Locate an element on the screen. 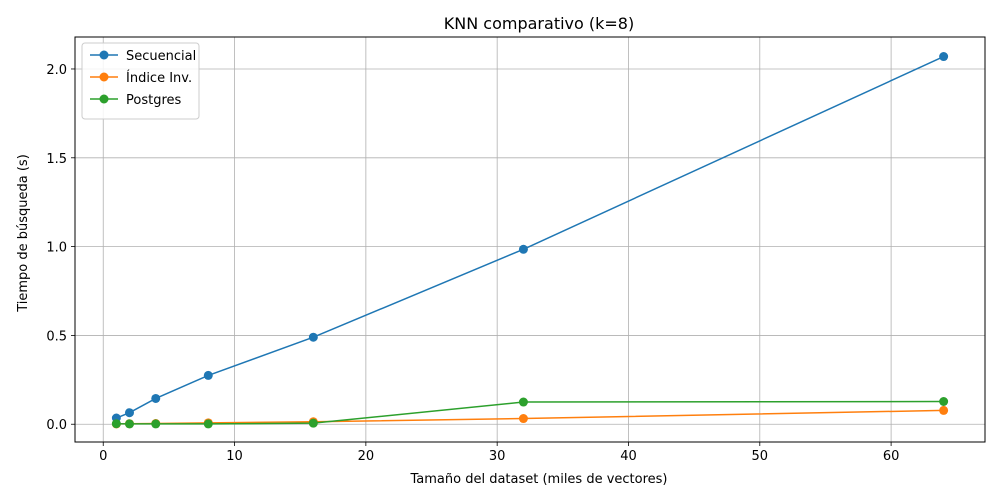  x-axis-label: Tamaño del dataset (miles de vectores) is located at coordinates (538, 479).